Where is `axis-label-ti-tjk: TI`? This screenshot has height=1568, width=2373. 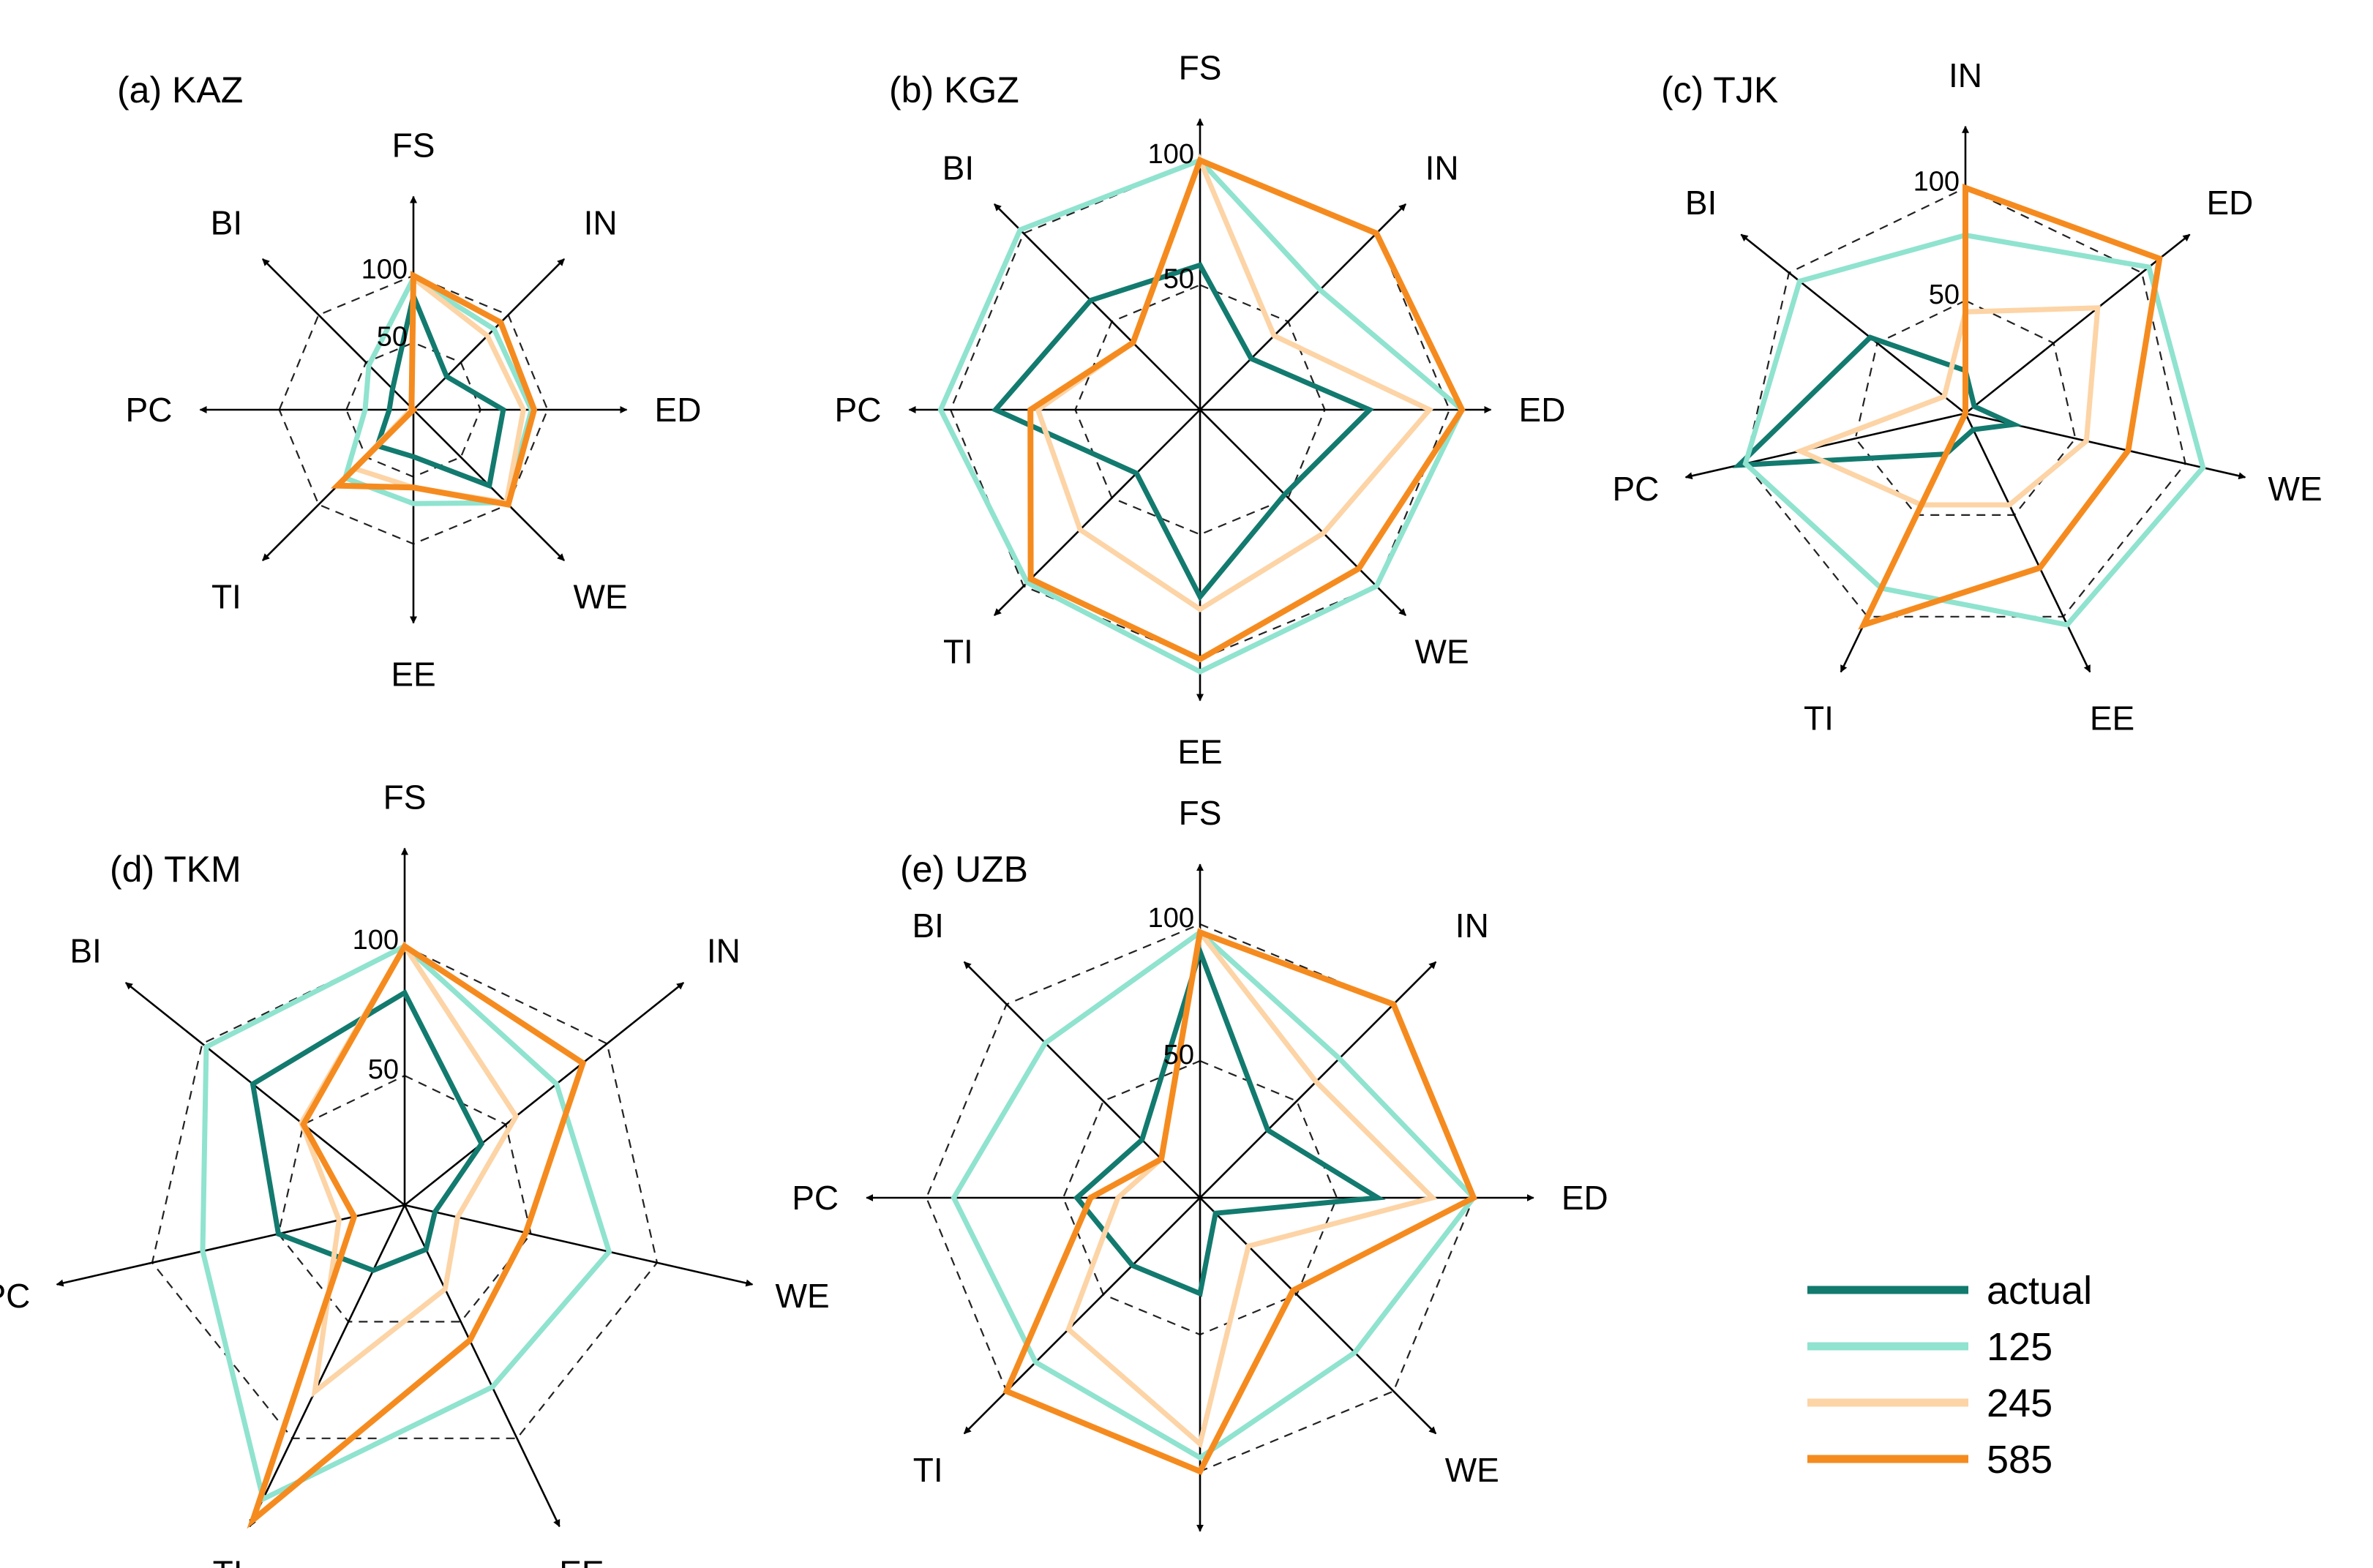 axis-label-ti-tjk: TI is located at coordinates (1819, 718).